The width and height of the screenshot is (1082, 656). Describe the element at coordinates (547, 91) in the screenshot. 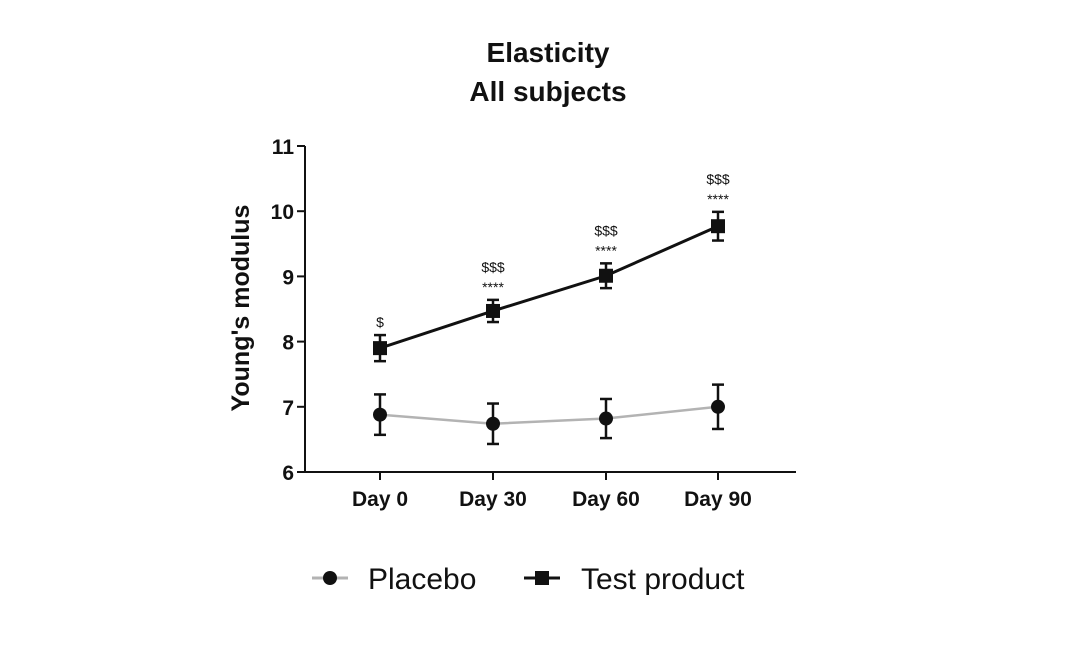

I see `chart-title-line-2: All subjects` at that location.